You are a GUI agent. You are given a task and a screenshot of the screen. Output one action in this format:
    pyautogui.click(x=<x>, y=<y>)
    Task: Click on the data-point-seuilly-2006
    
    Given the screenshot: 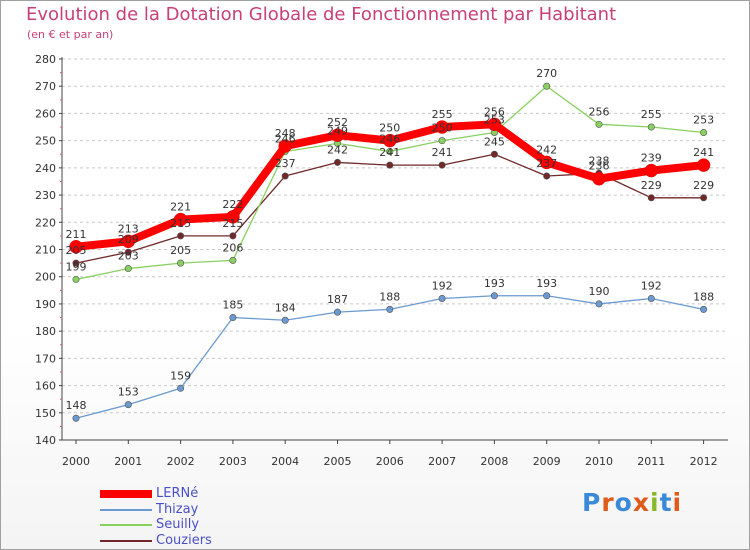 What is the action you would take?
    pyautogui.click(x=390, y=152)
    